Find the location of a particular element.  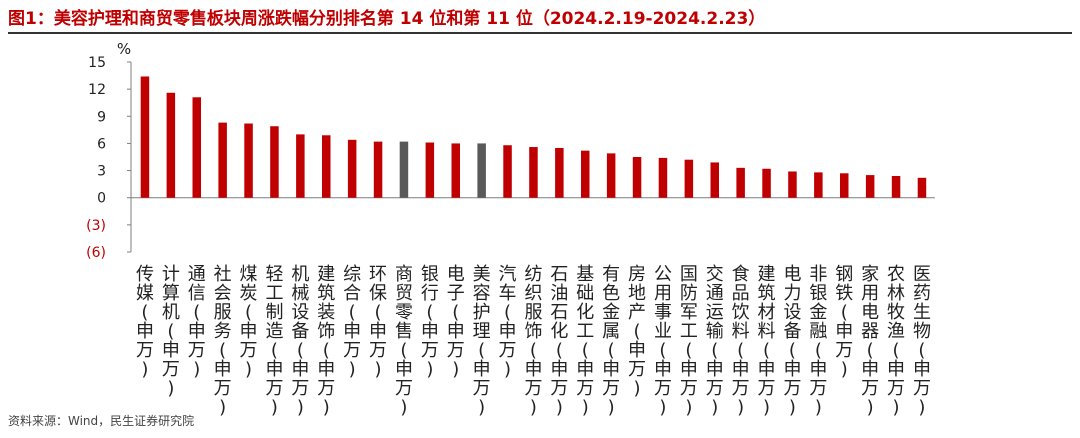

title-rule is located at coordinates (540, 33).